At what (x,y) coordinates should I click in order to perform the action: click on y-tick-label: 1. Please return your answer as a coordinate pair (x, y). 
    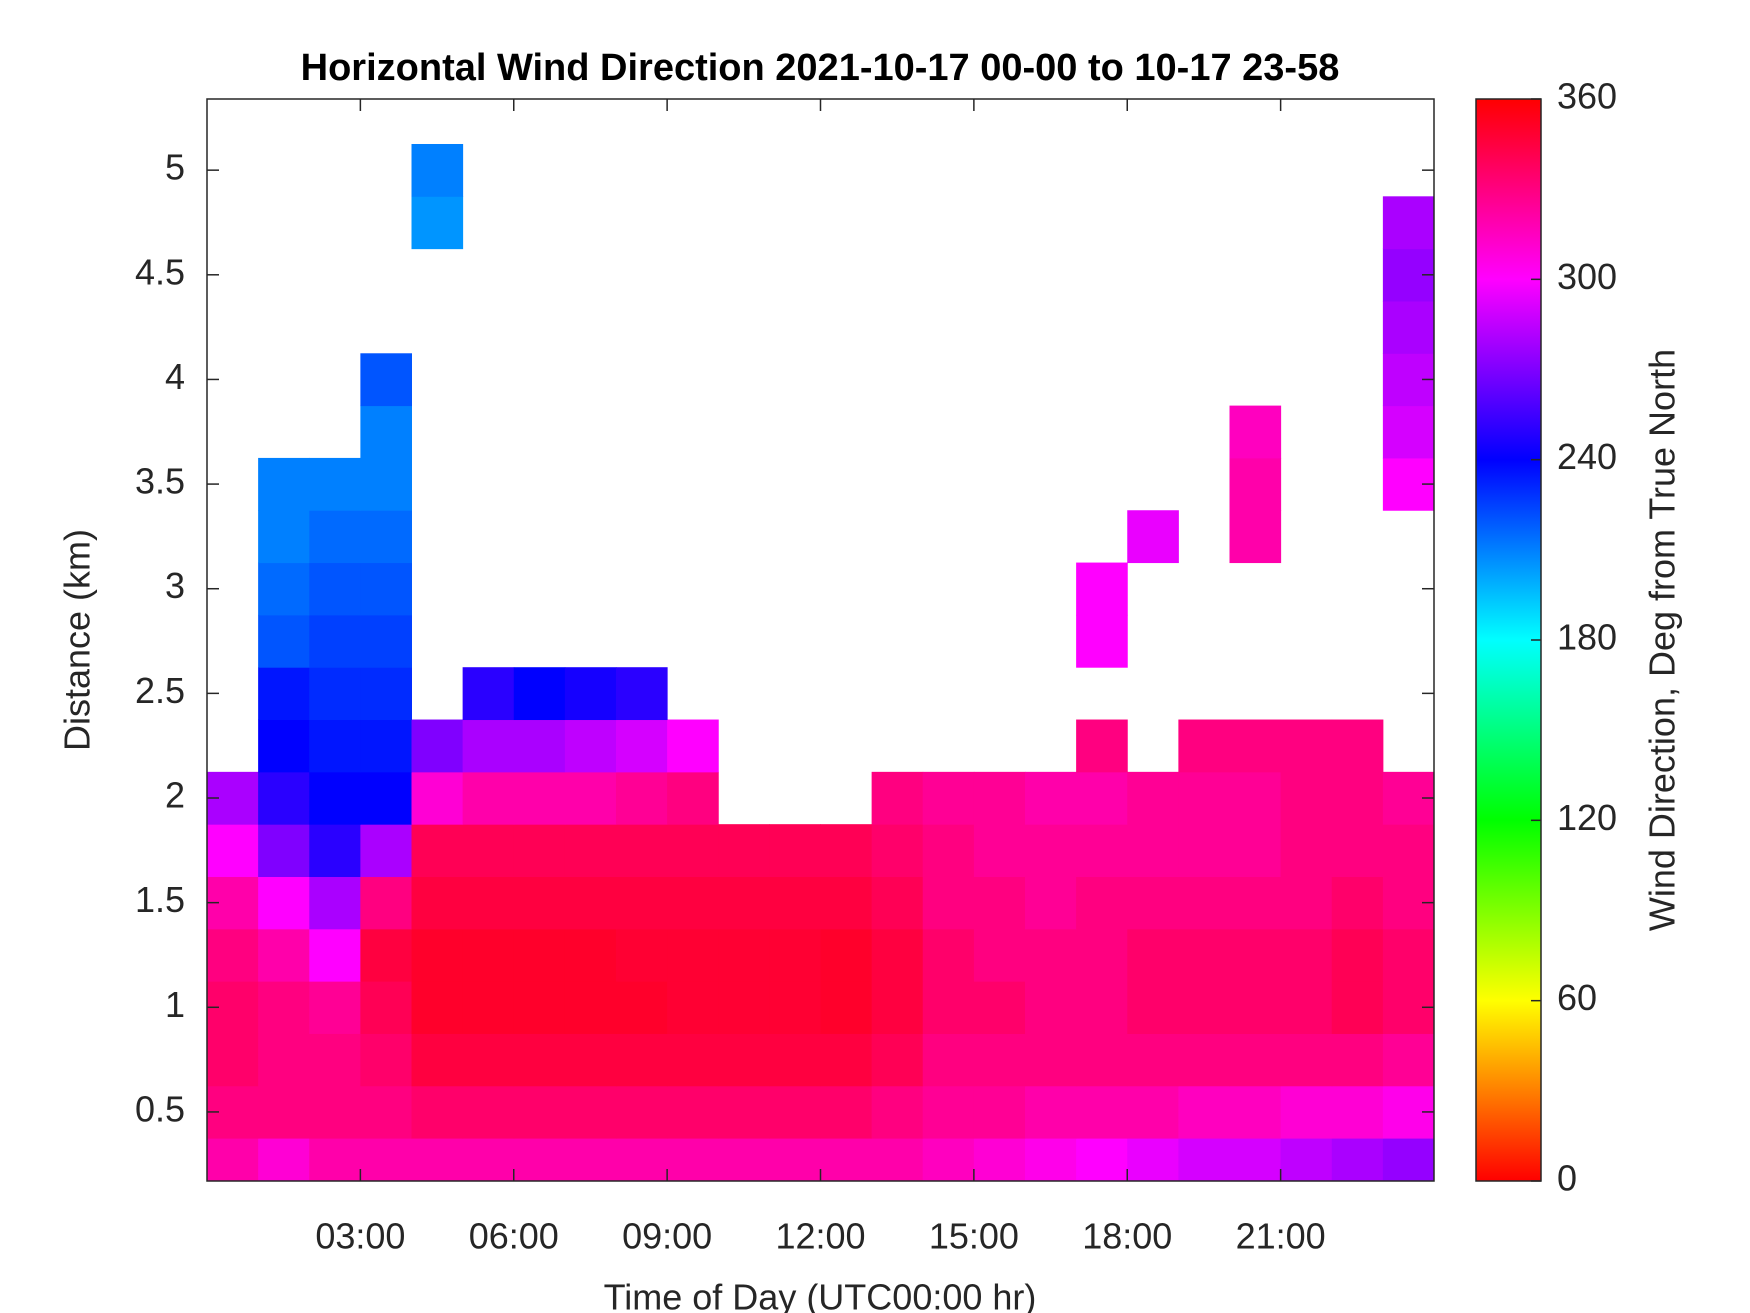
    Looking at the image, I should click on (175, 1004).